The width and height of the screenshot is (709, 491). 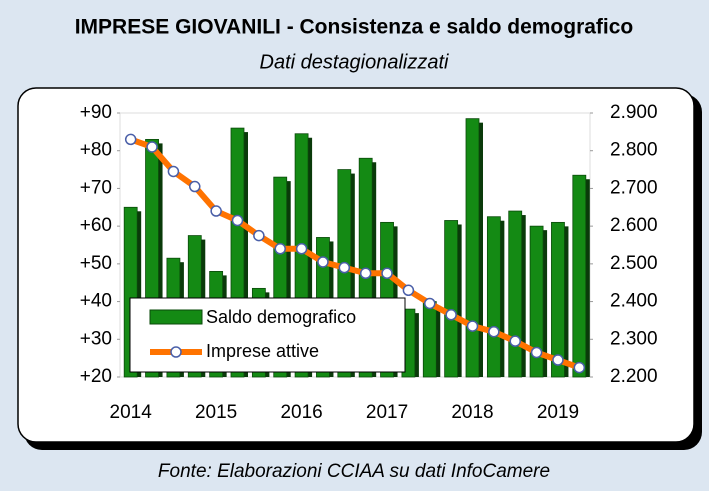 I want to click on y2-tick-label: 2.700, so click(x=634, y=187).